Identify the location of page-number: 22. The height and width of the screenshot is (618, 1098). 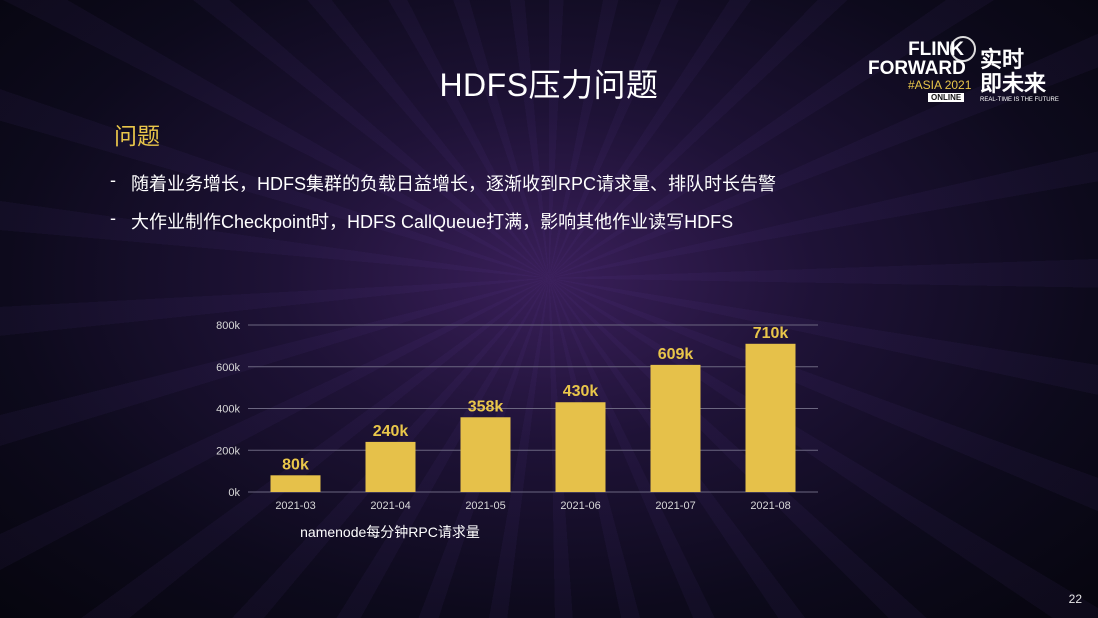
(1075, 599).